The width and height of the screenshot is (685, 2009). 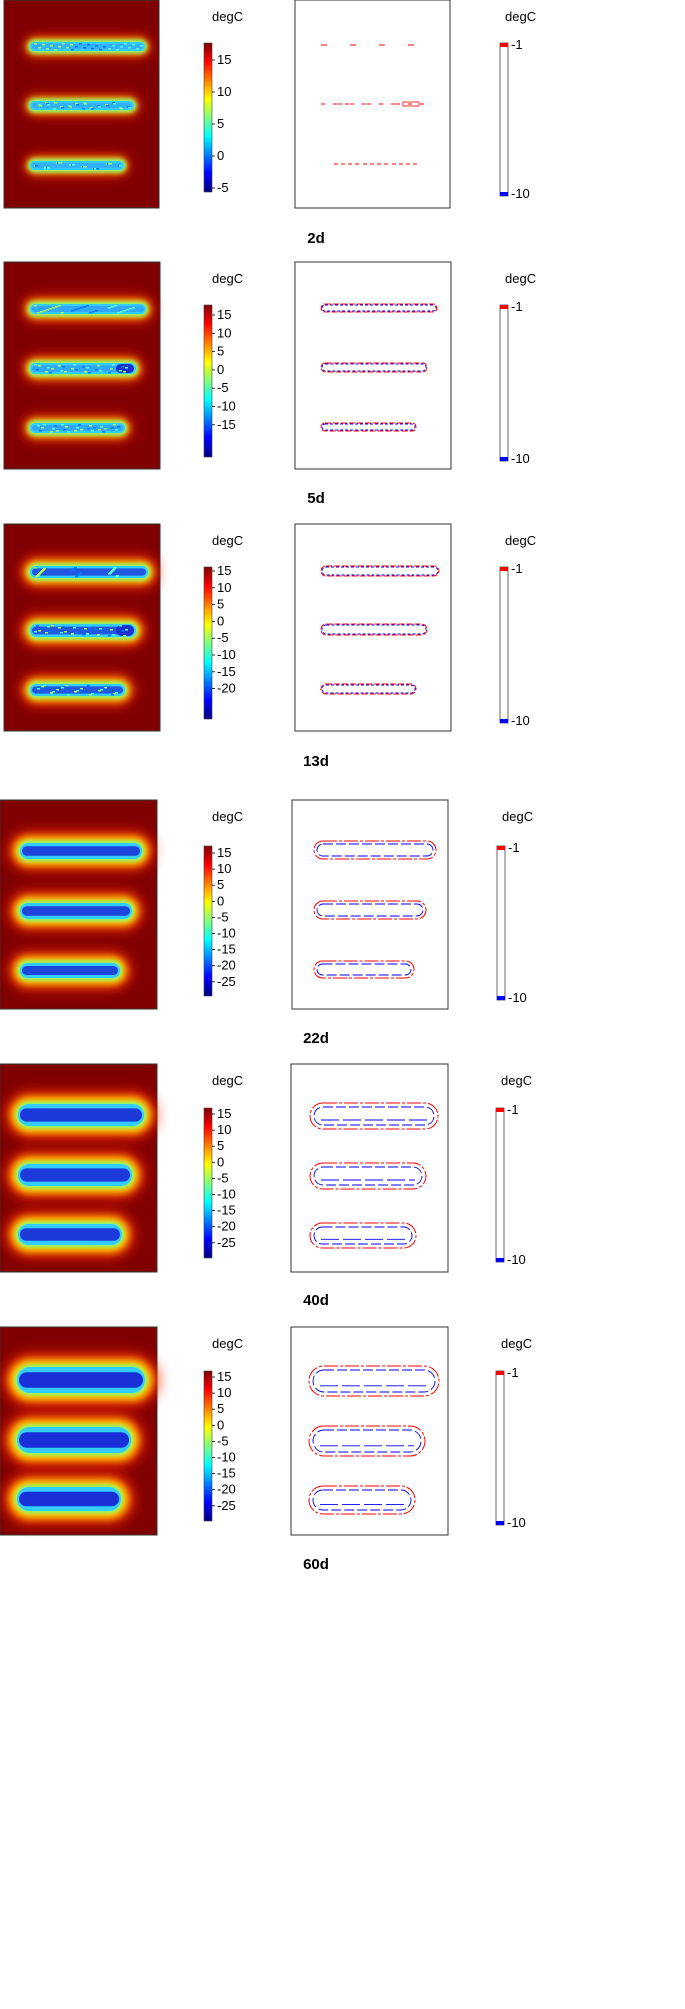 I want to click on day-label: 13d, so click(x=316, y=761).